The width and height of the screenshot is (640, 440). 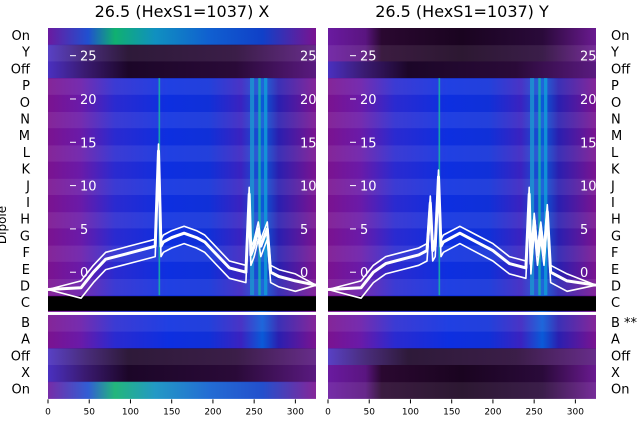 I want to click on row-label: D, so click(x=616, y=287).